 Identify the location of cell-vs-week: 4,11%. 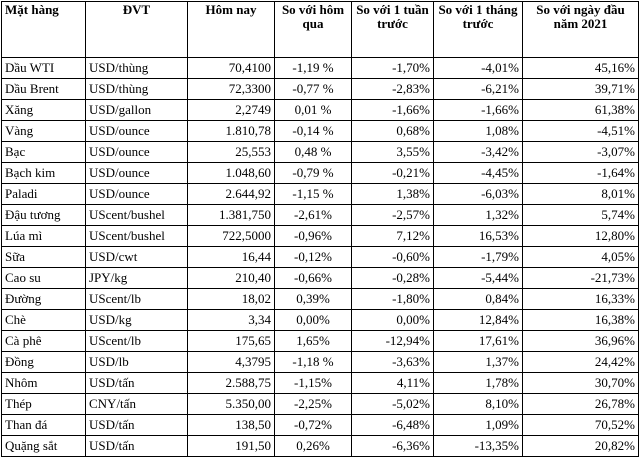
(392, 383).